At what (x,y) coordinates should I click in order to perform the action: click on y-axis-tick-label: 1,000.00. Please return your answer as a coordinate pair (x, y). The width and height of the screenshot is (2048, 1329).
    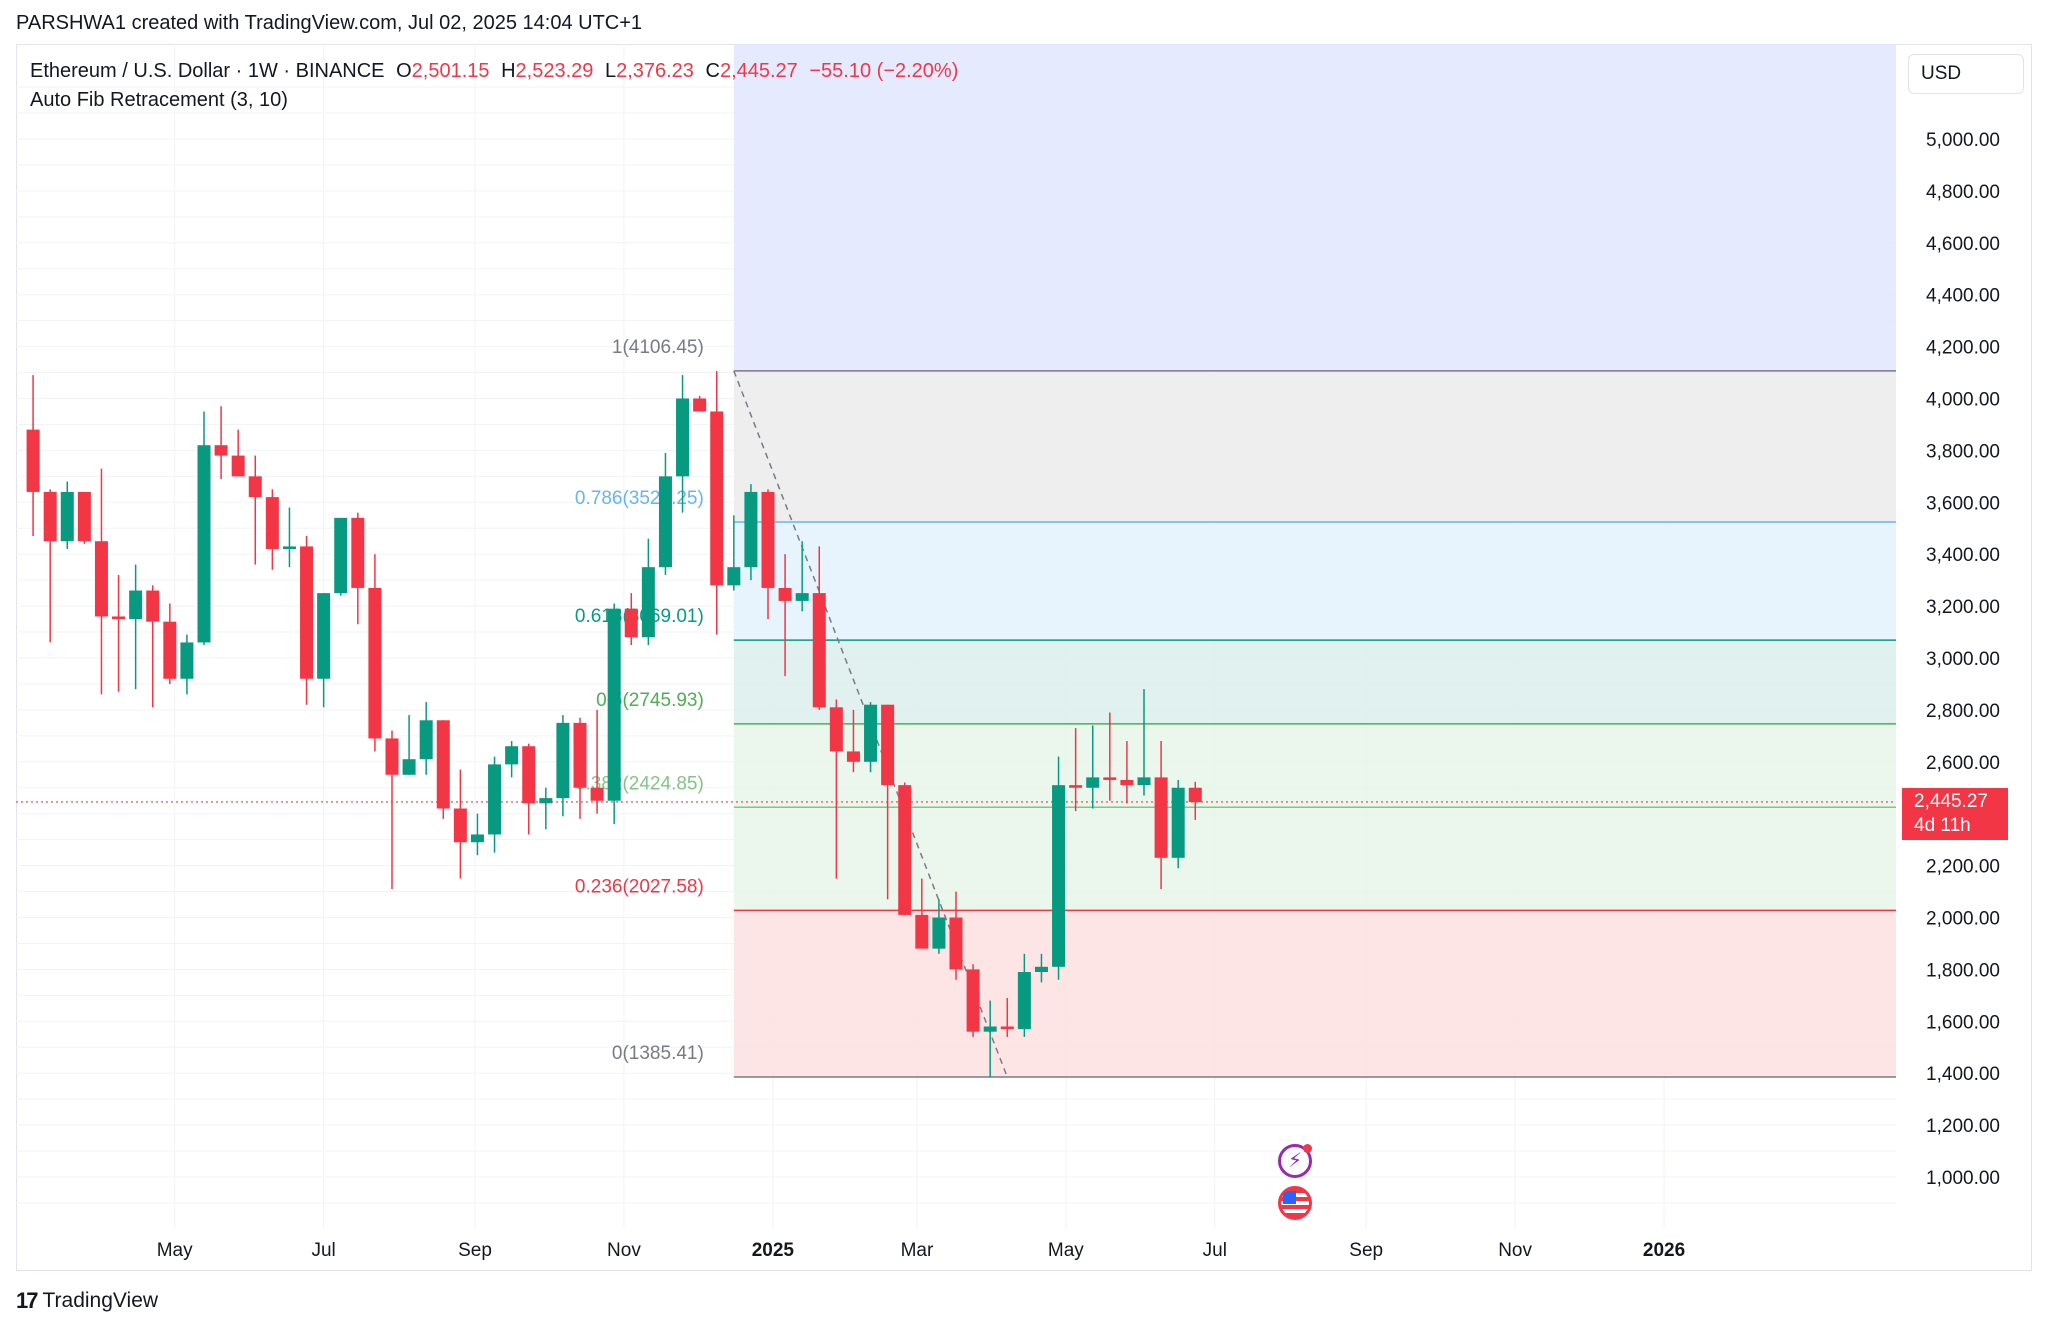
    Looking at the image, I should click on (1963, 1178).